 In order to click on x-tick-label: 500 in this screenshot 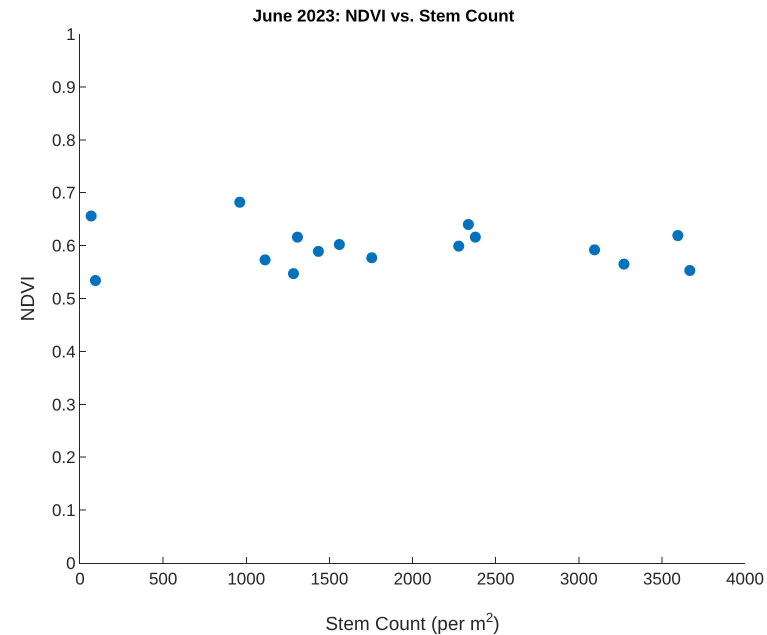, I will do `click(163, 578)`.